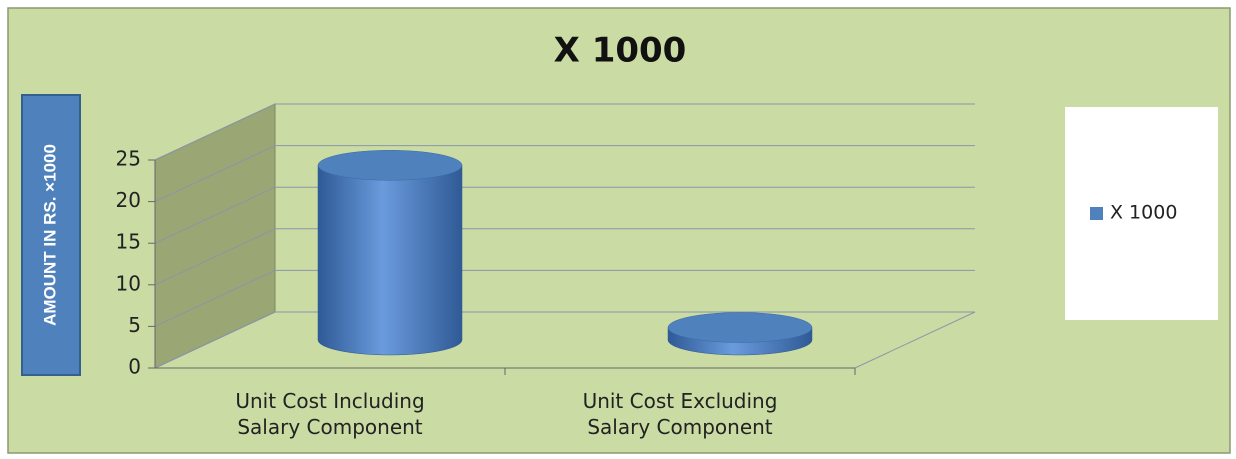  I want to click on x-tick-label: Unit Cost Including Salary Component, so click(330, 414).